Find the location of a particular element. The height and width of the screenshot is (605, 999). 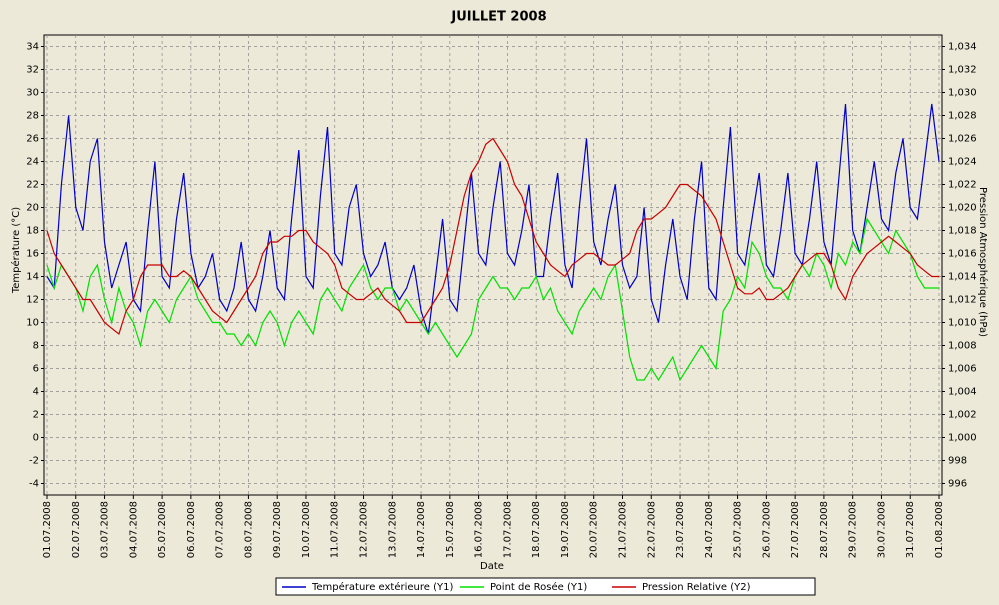

x-tick-label: 28.07.2008 is located at coordinates (824, 529).